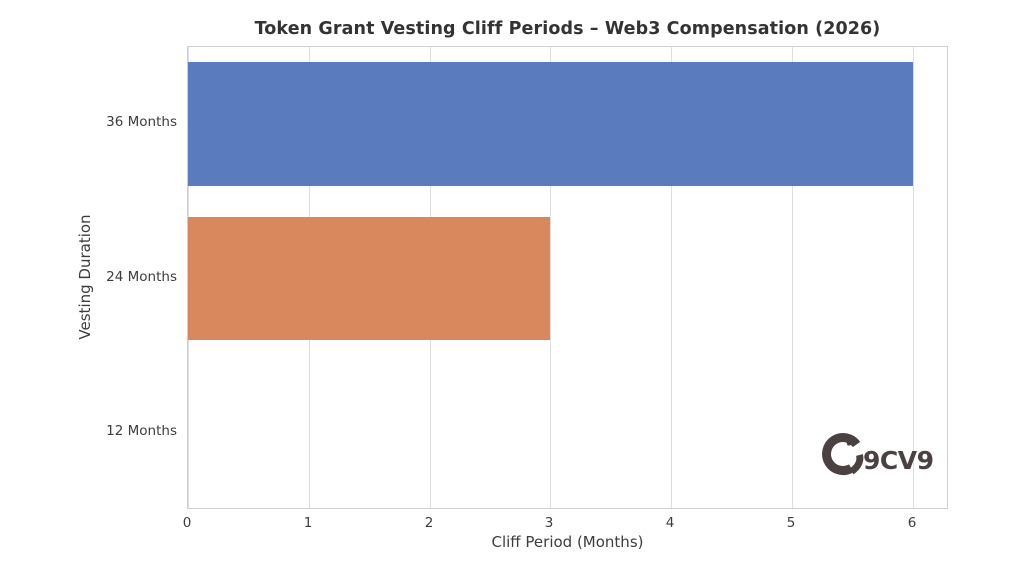 This screenshot has height=576, width=1024. Describe the element at coordinates (670, 523) in the screenshot. I see `x-tick-label-4: 4` at that location.